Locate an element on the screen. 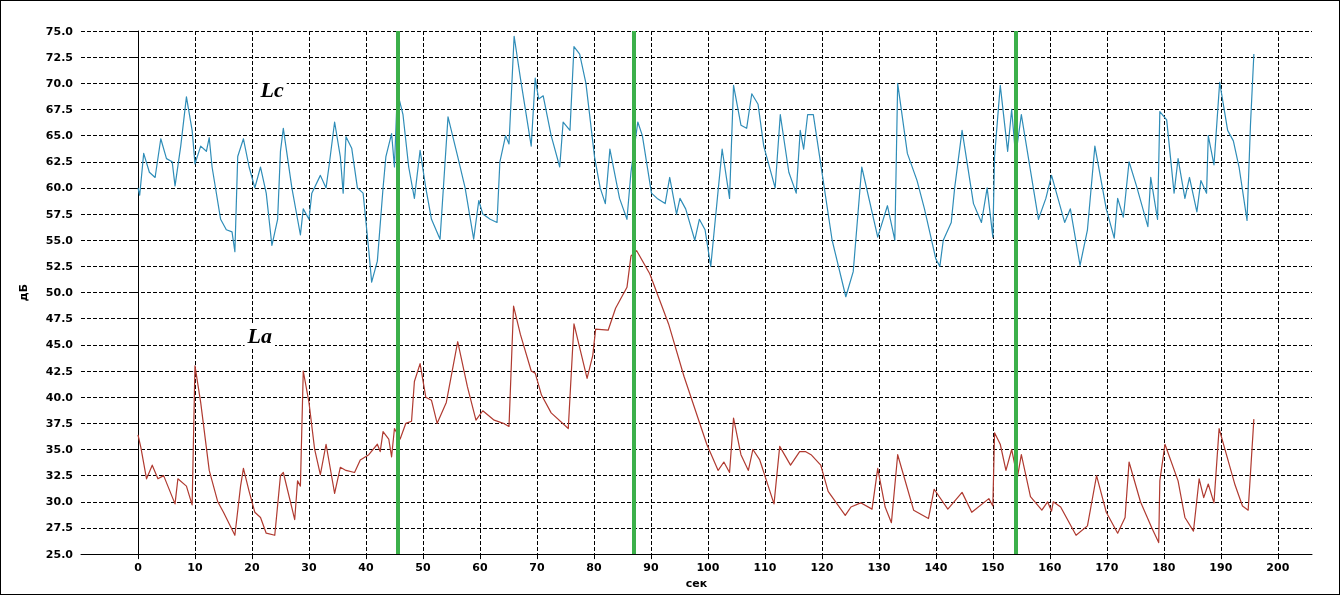  x-tick-label: 150 is located at coordinates (993, 568).